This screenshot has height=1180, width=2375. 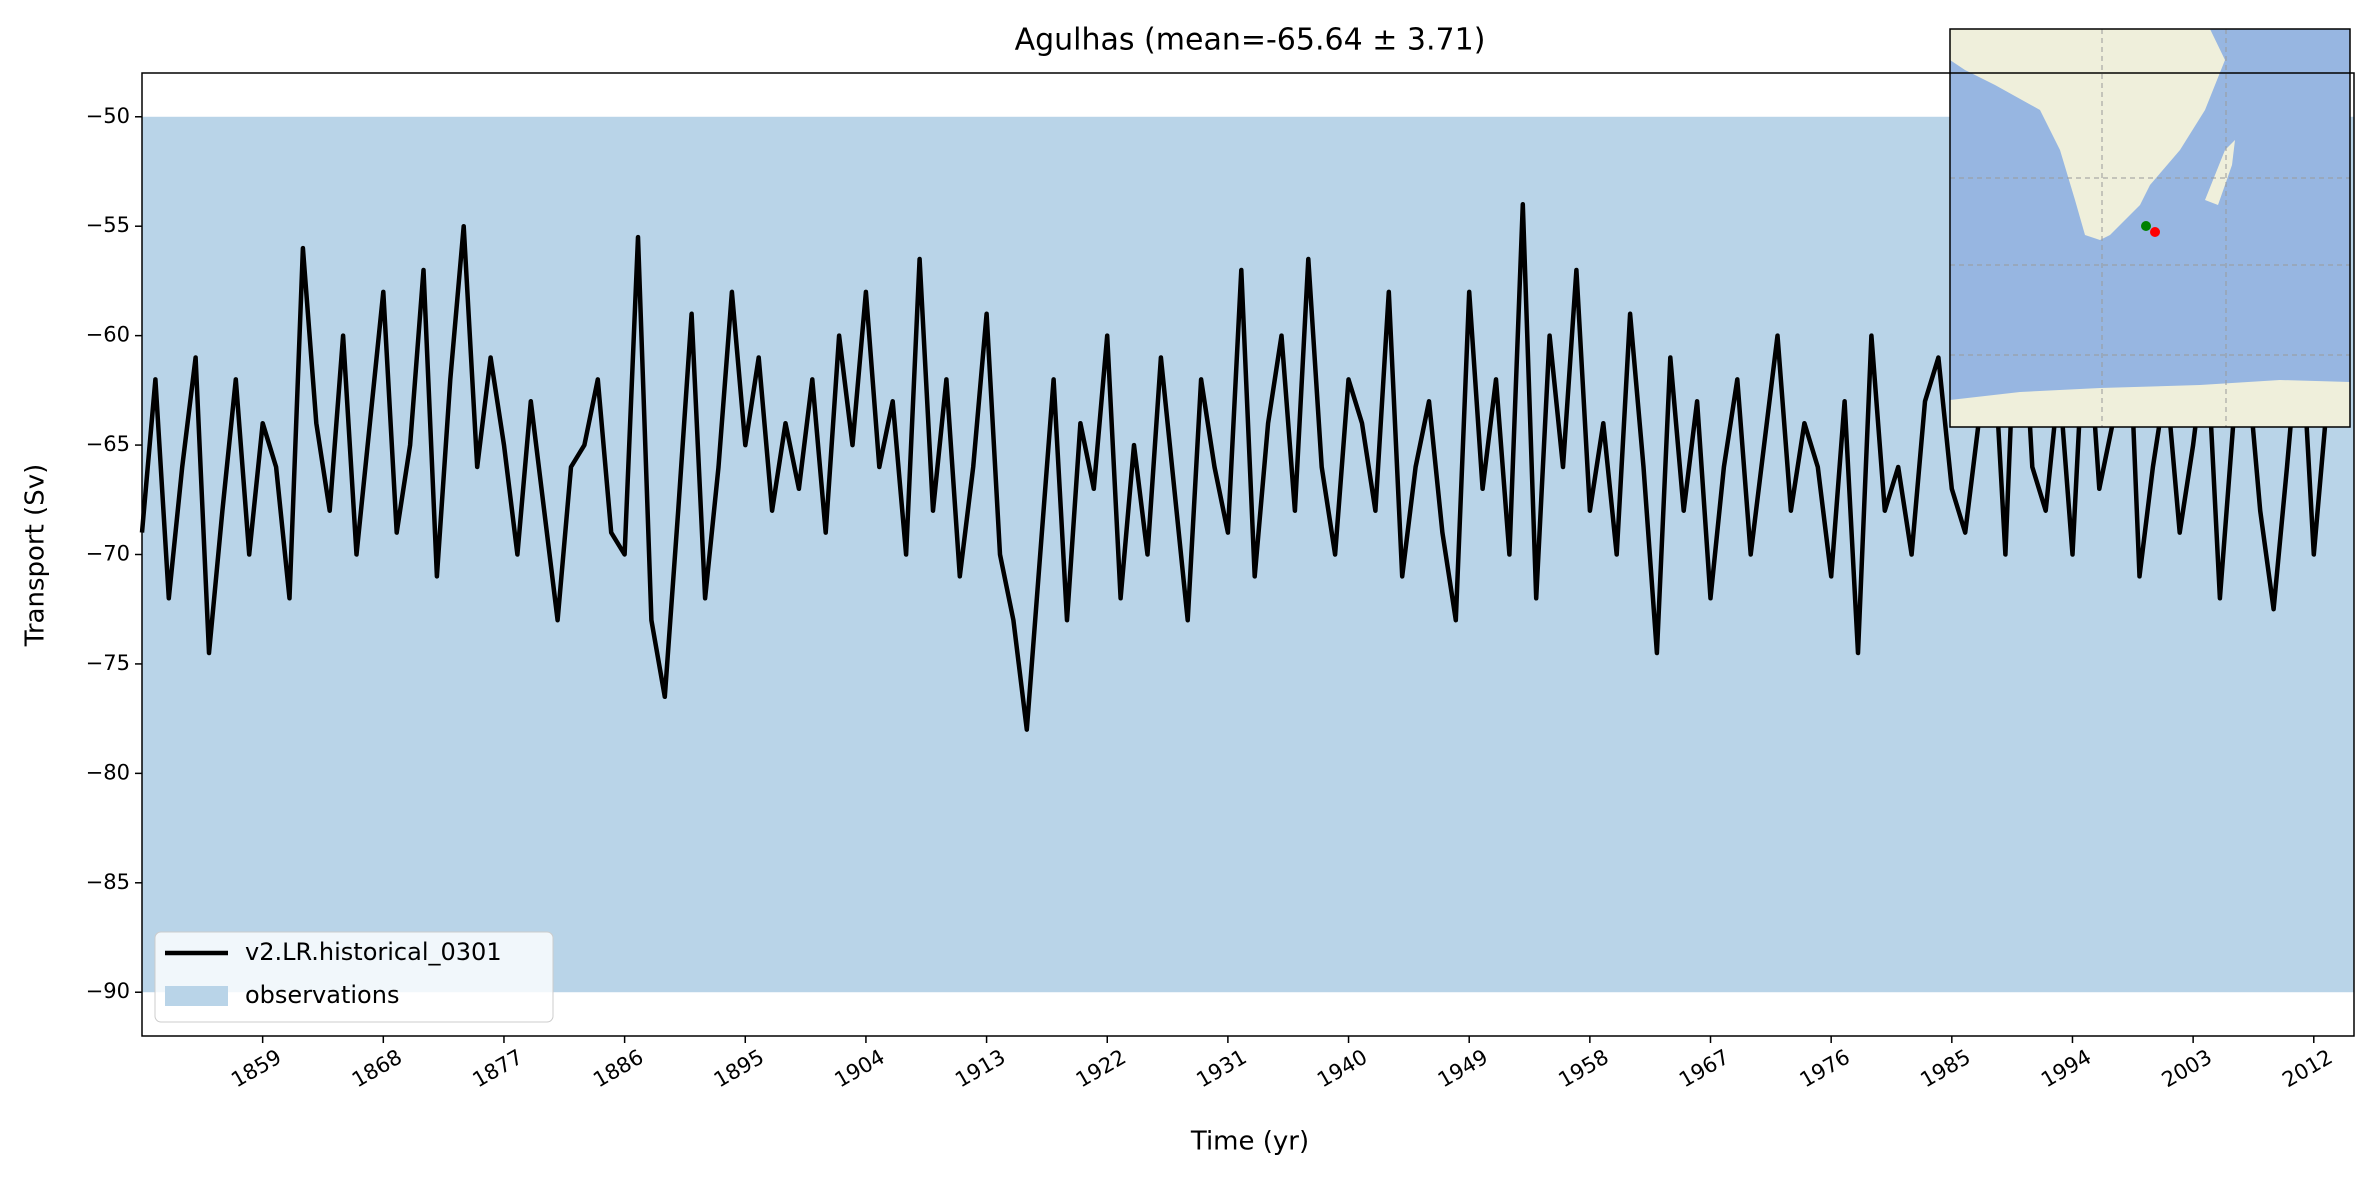 What do you see at coordinates (322, 995) in the screenshot?
I see `legend-label: observations` at bounding box center [322, 995].